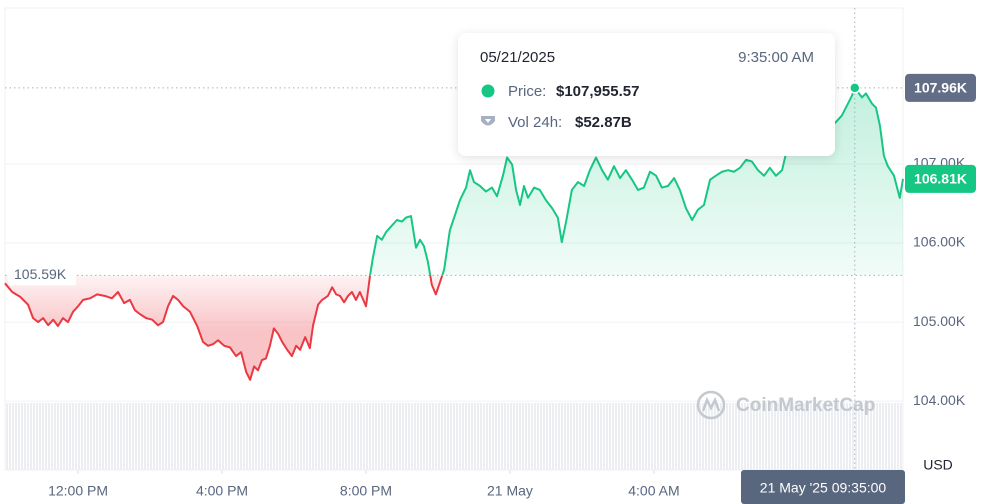 The height and width of the screenshot is (504, 989). I want to click on watermark: CoinMarketCap, so click(785, 405).